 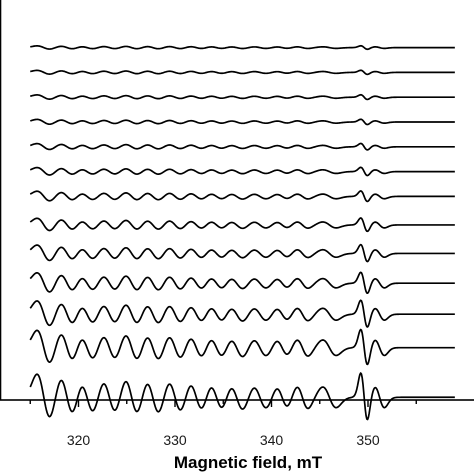 I want to click on x-axis-label: Magnetic field, mT, so click(x=248, y=462).